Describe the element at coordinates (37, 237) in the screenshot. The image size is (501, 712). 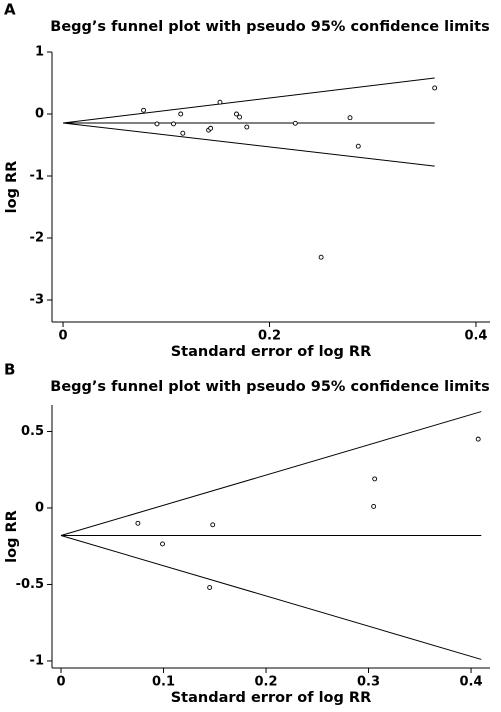
I see `y-tick-label: -2` at that location.